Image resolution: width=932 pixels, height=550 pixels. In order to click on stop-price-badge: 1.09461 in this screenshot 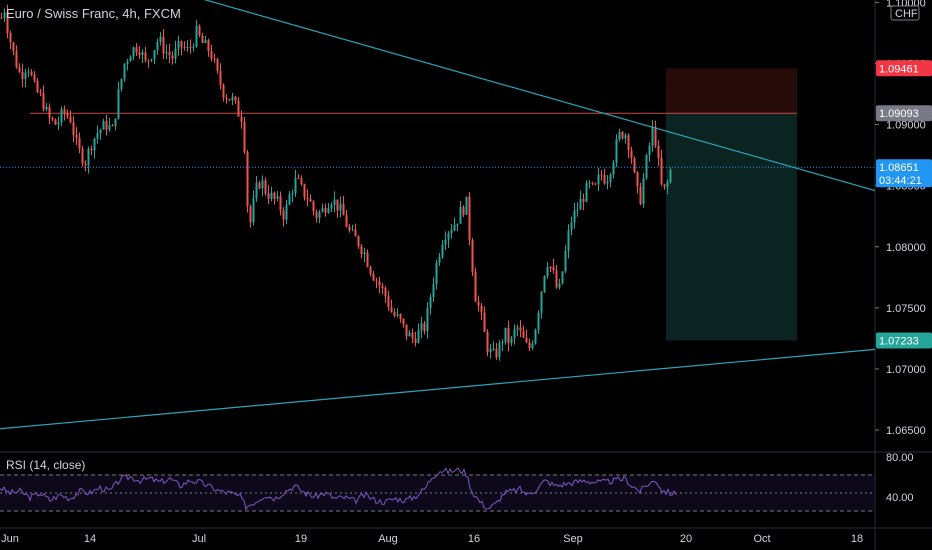, I will do `click(904, 68)`.